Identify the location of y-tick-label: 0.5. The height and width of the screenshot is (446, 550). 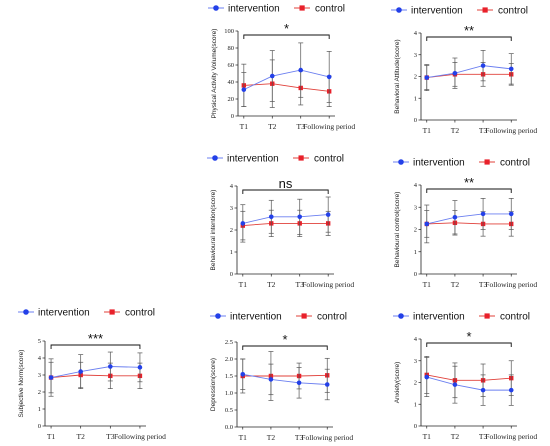
(229, 410).